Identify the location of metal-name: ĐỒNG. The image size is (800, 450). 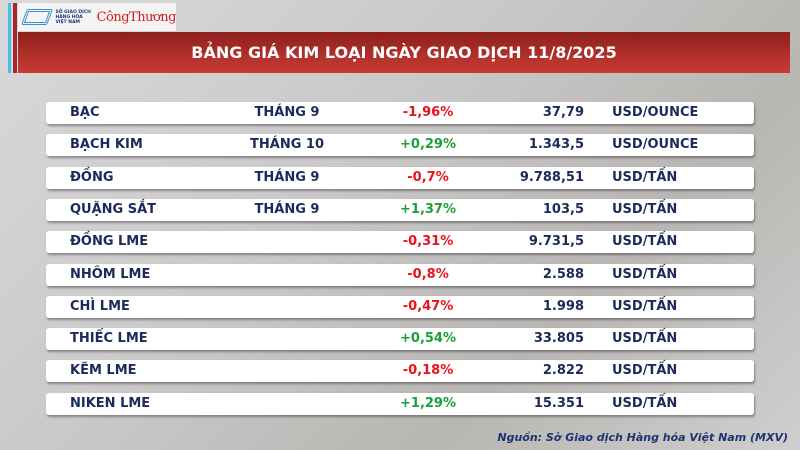
(92, 177).